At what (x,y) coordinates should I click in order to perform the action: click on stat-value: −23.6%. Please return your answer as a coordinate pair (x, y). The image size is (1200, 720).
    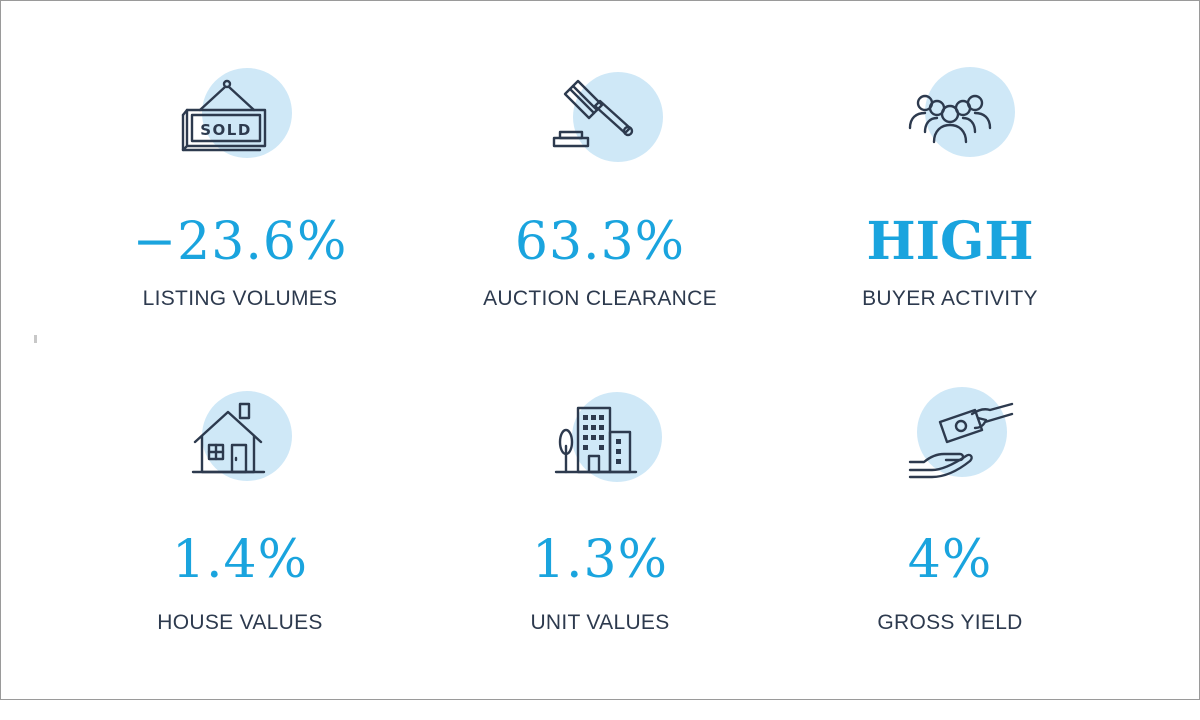
    Looking at the image, I should click on (240, 242).